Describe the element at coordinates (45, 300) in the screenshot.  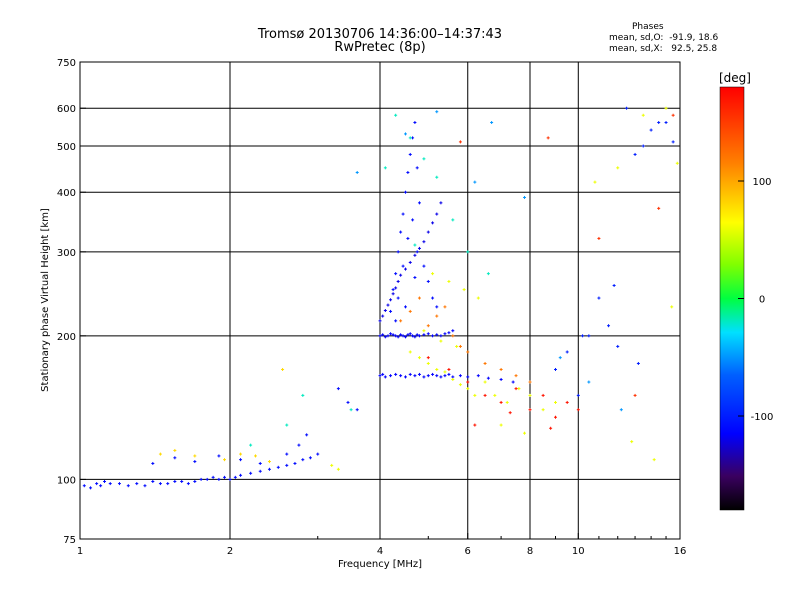
I see `y-axis-label: Stationary phase Virtual Height [km]` at that location.